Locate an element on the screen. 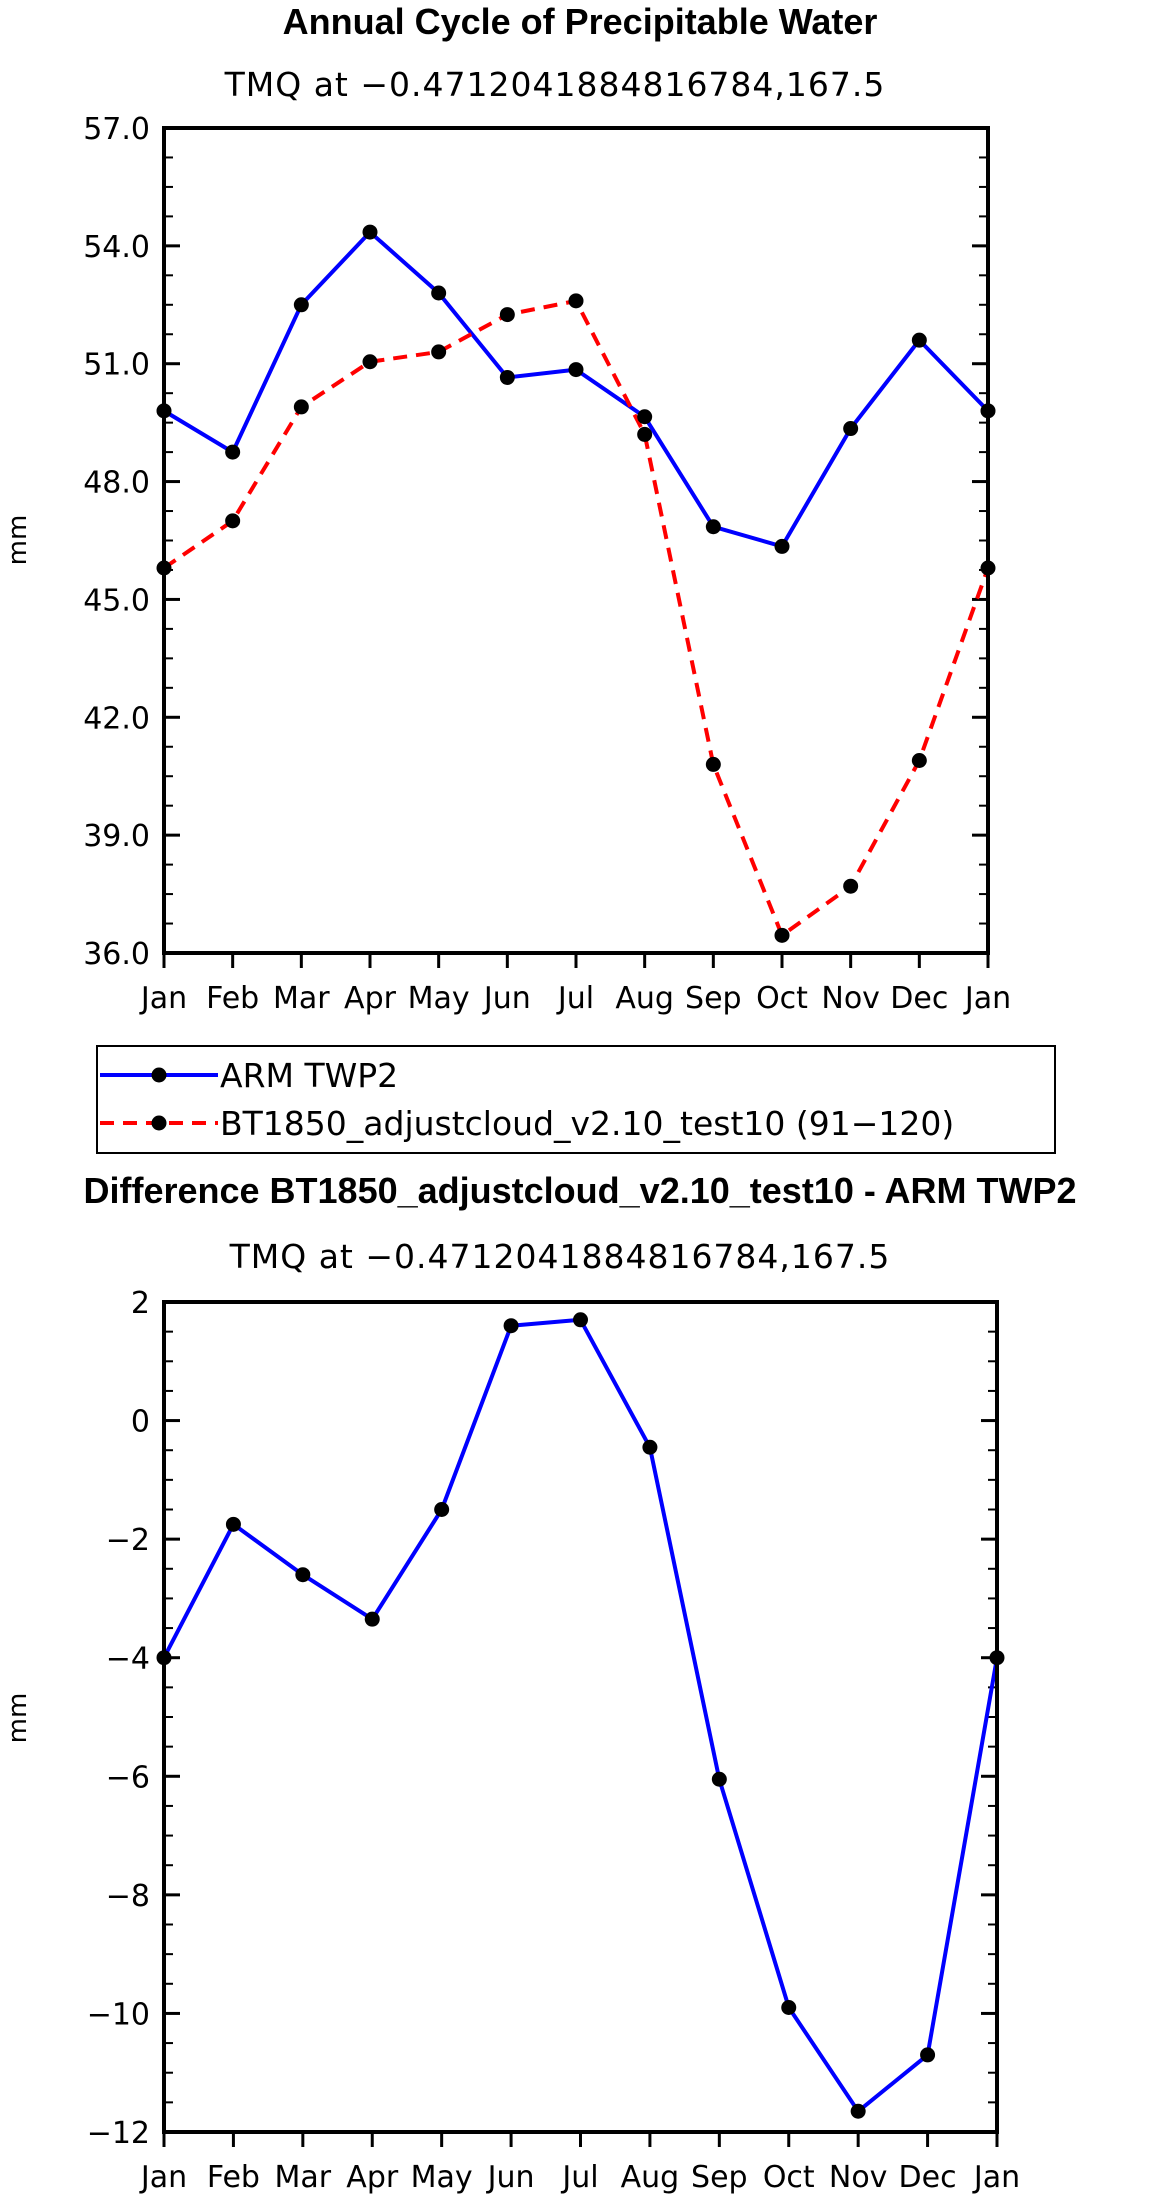 The image size is (1161, 2210). c1-ytick-label: 42.0 is located at coordinates (116, 718).